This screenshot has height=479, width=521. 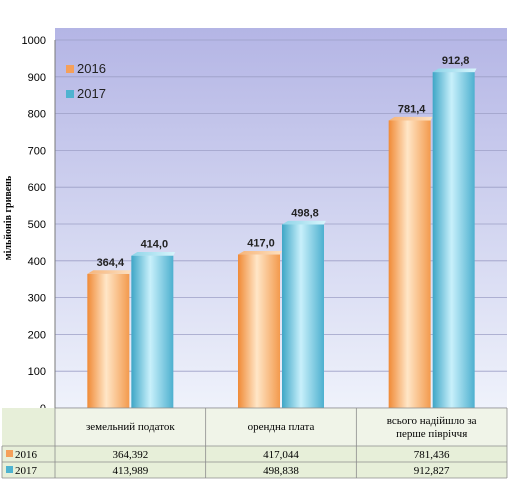 I want to click on table-key-2016, so click(x=9, y=453).